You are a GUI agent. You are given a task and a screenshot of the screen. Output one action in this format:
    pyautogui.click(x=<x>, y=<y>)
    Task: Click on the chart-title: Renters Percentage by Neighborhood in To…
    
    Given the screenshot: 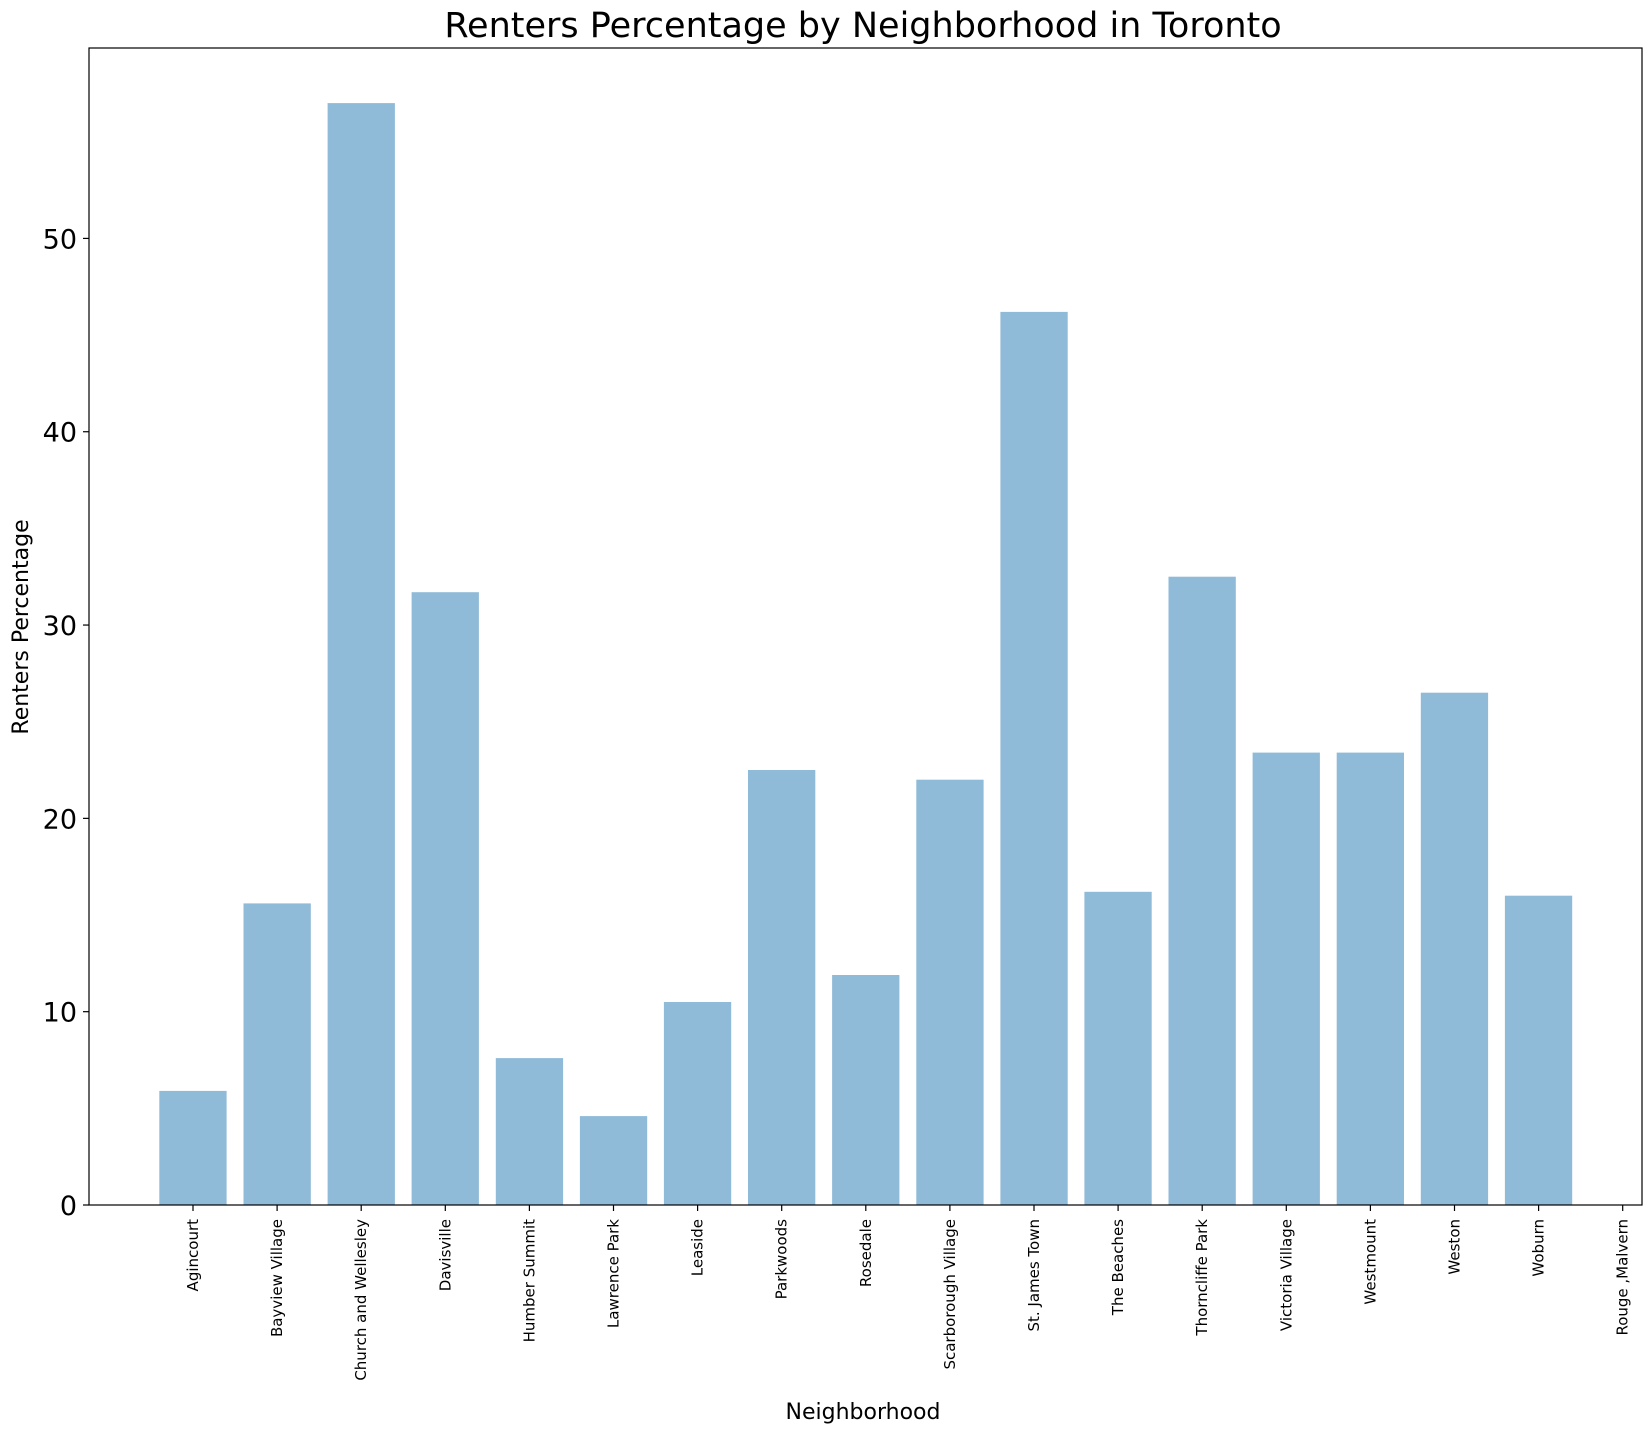 What is the action you would take?
    pyautogui.click(x=862, y=26)
    